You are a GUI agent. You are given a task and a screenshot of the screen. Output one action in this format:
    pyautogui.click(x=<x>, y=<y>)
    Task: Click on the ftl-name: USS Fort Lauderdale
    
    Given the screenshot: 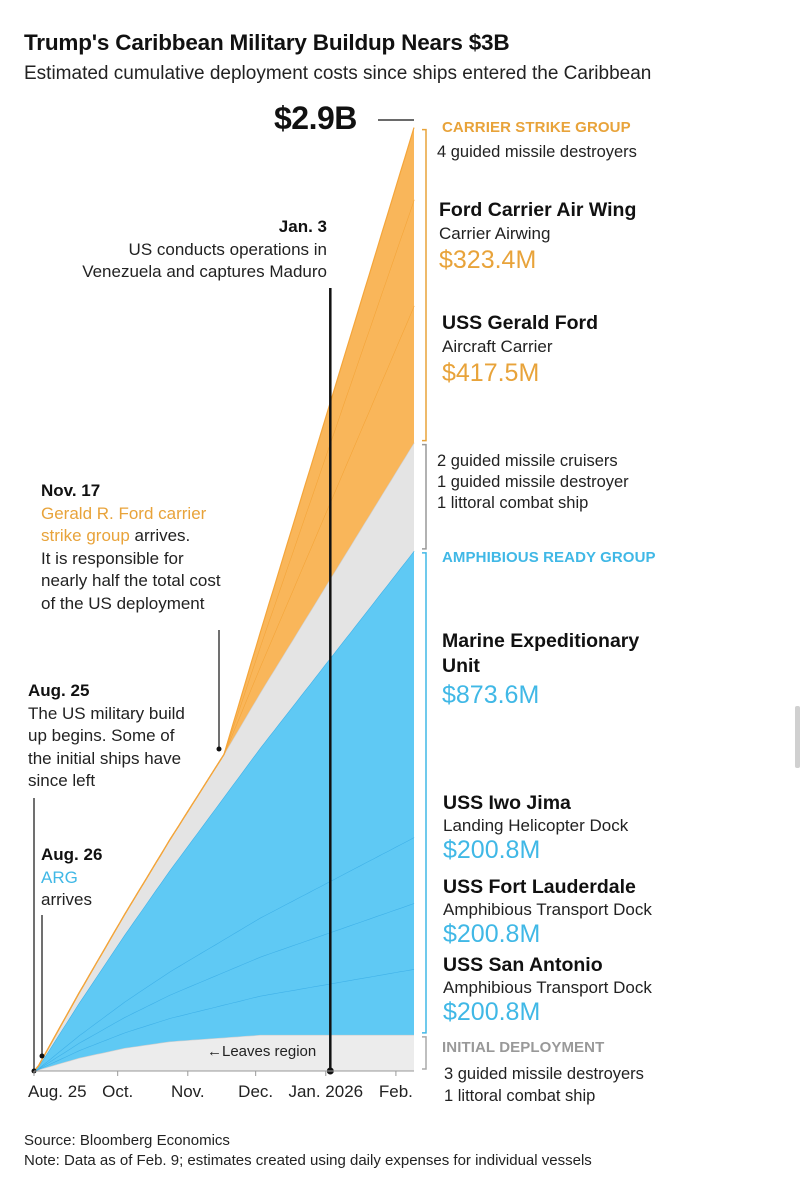 What is the action you would take?
    pyautogui.click(x=539, y=887)
    